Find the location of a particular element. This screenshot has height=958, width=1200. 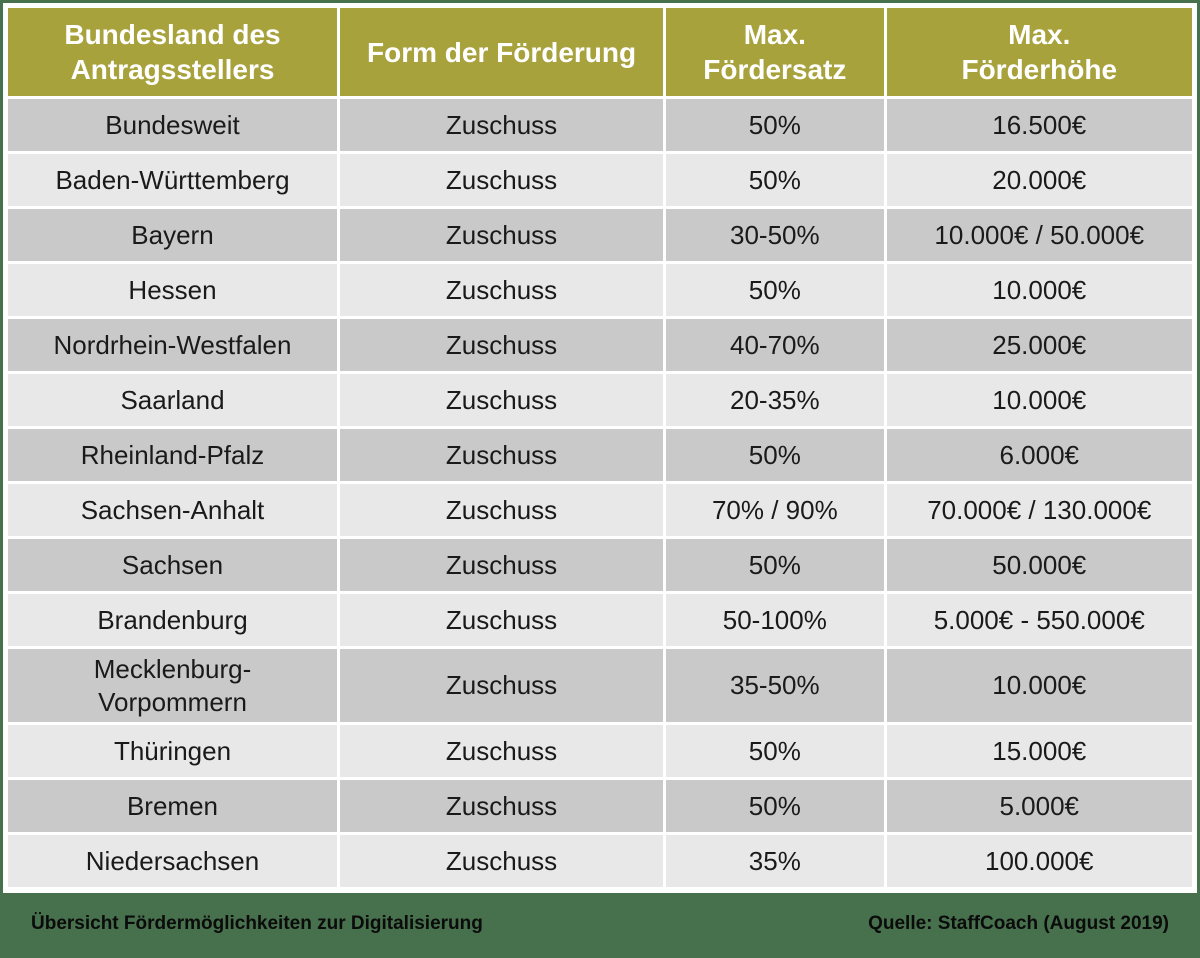

table-cell: Bremen is located at coordinates (172, 806).